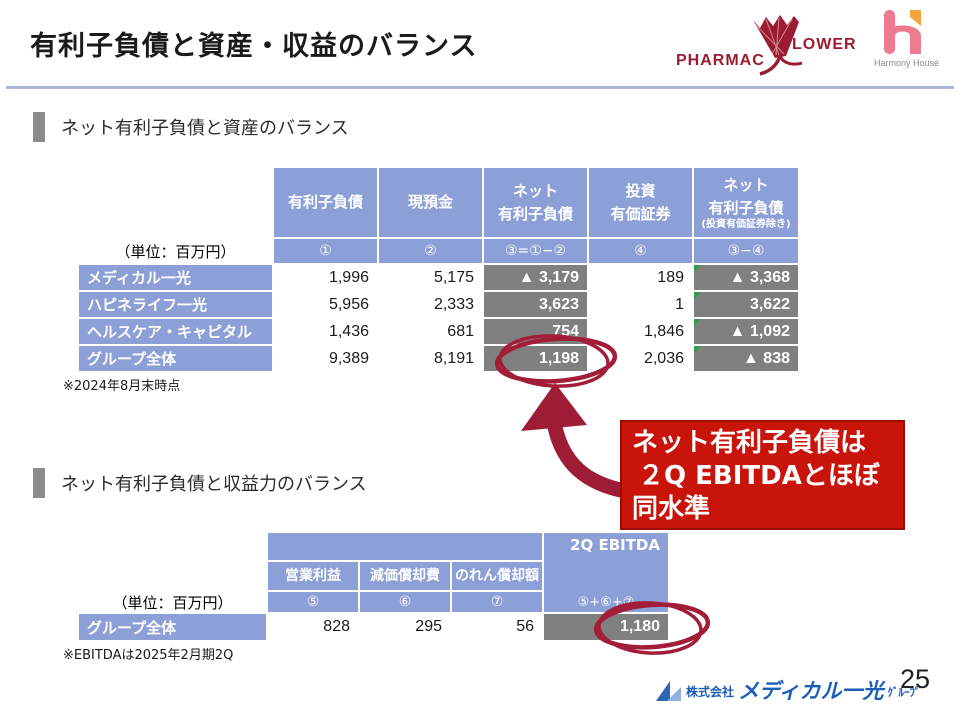 This screenshot has height=720, width=960. What do you see at coordinates (175, 251) in the screenshot?
I see `table1-unit-label: （単位：百万円）` at bounding box center [175, 251].